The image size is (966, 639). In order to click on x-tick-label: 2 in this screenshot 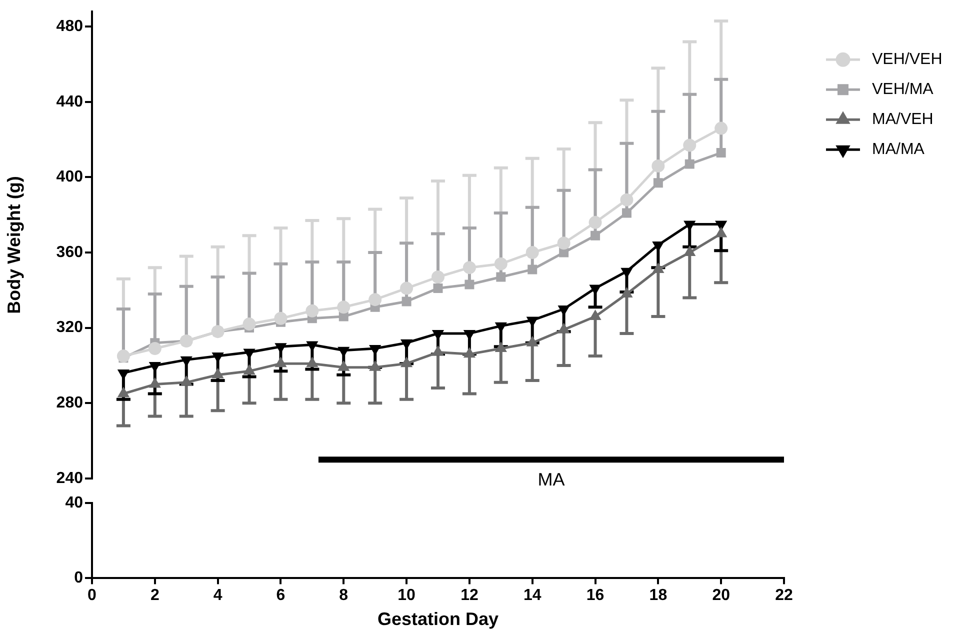, I will do `click(155, 595)`.